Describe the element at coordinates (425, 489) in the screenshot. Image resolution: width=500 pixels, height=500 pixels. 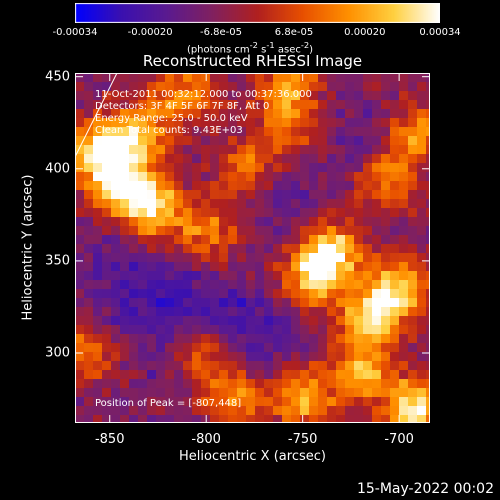
I see `plot-timestamp: 15-May-2022 00:02` at that location.